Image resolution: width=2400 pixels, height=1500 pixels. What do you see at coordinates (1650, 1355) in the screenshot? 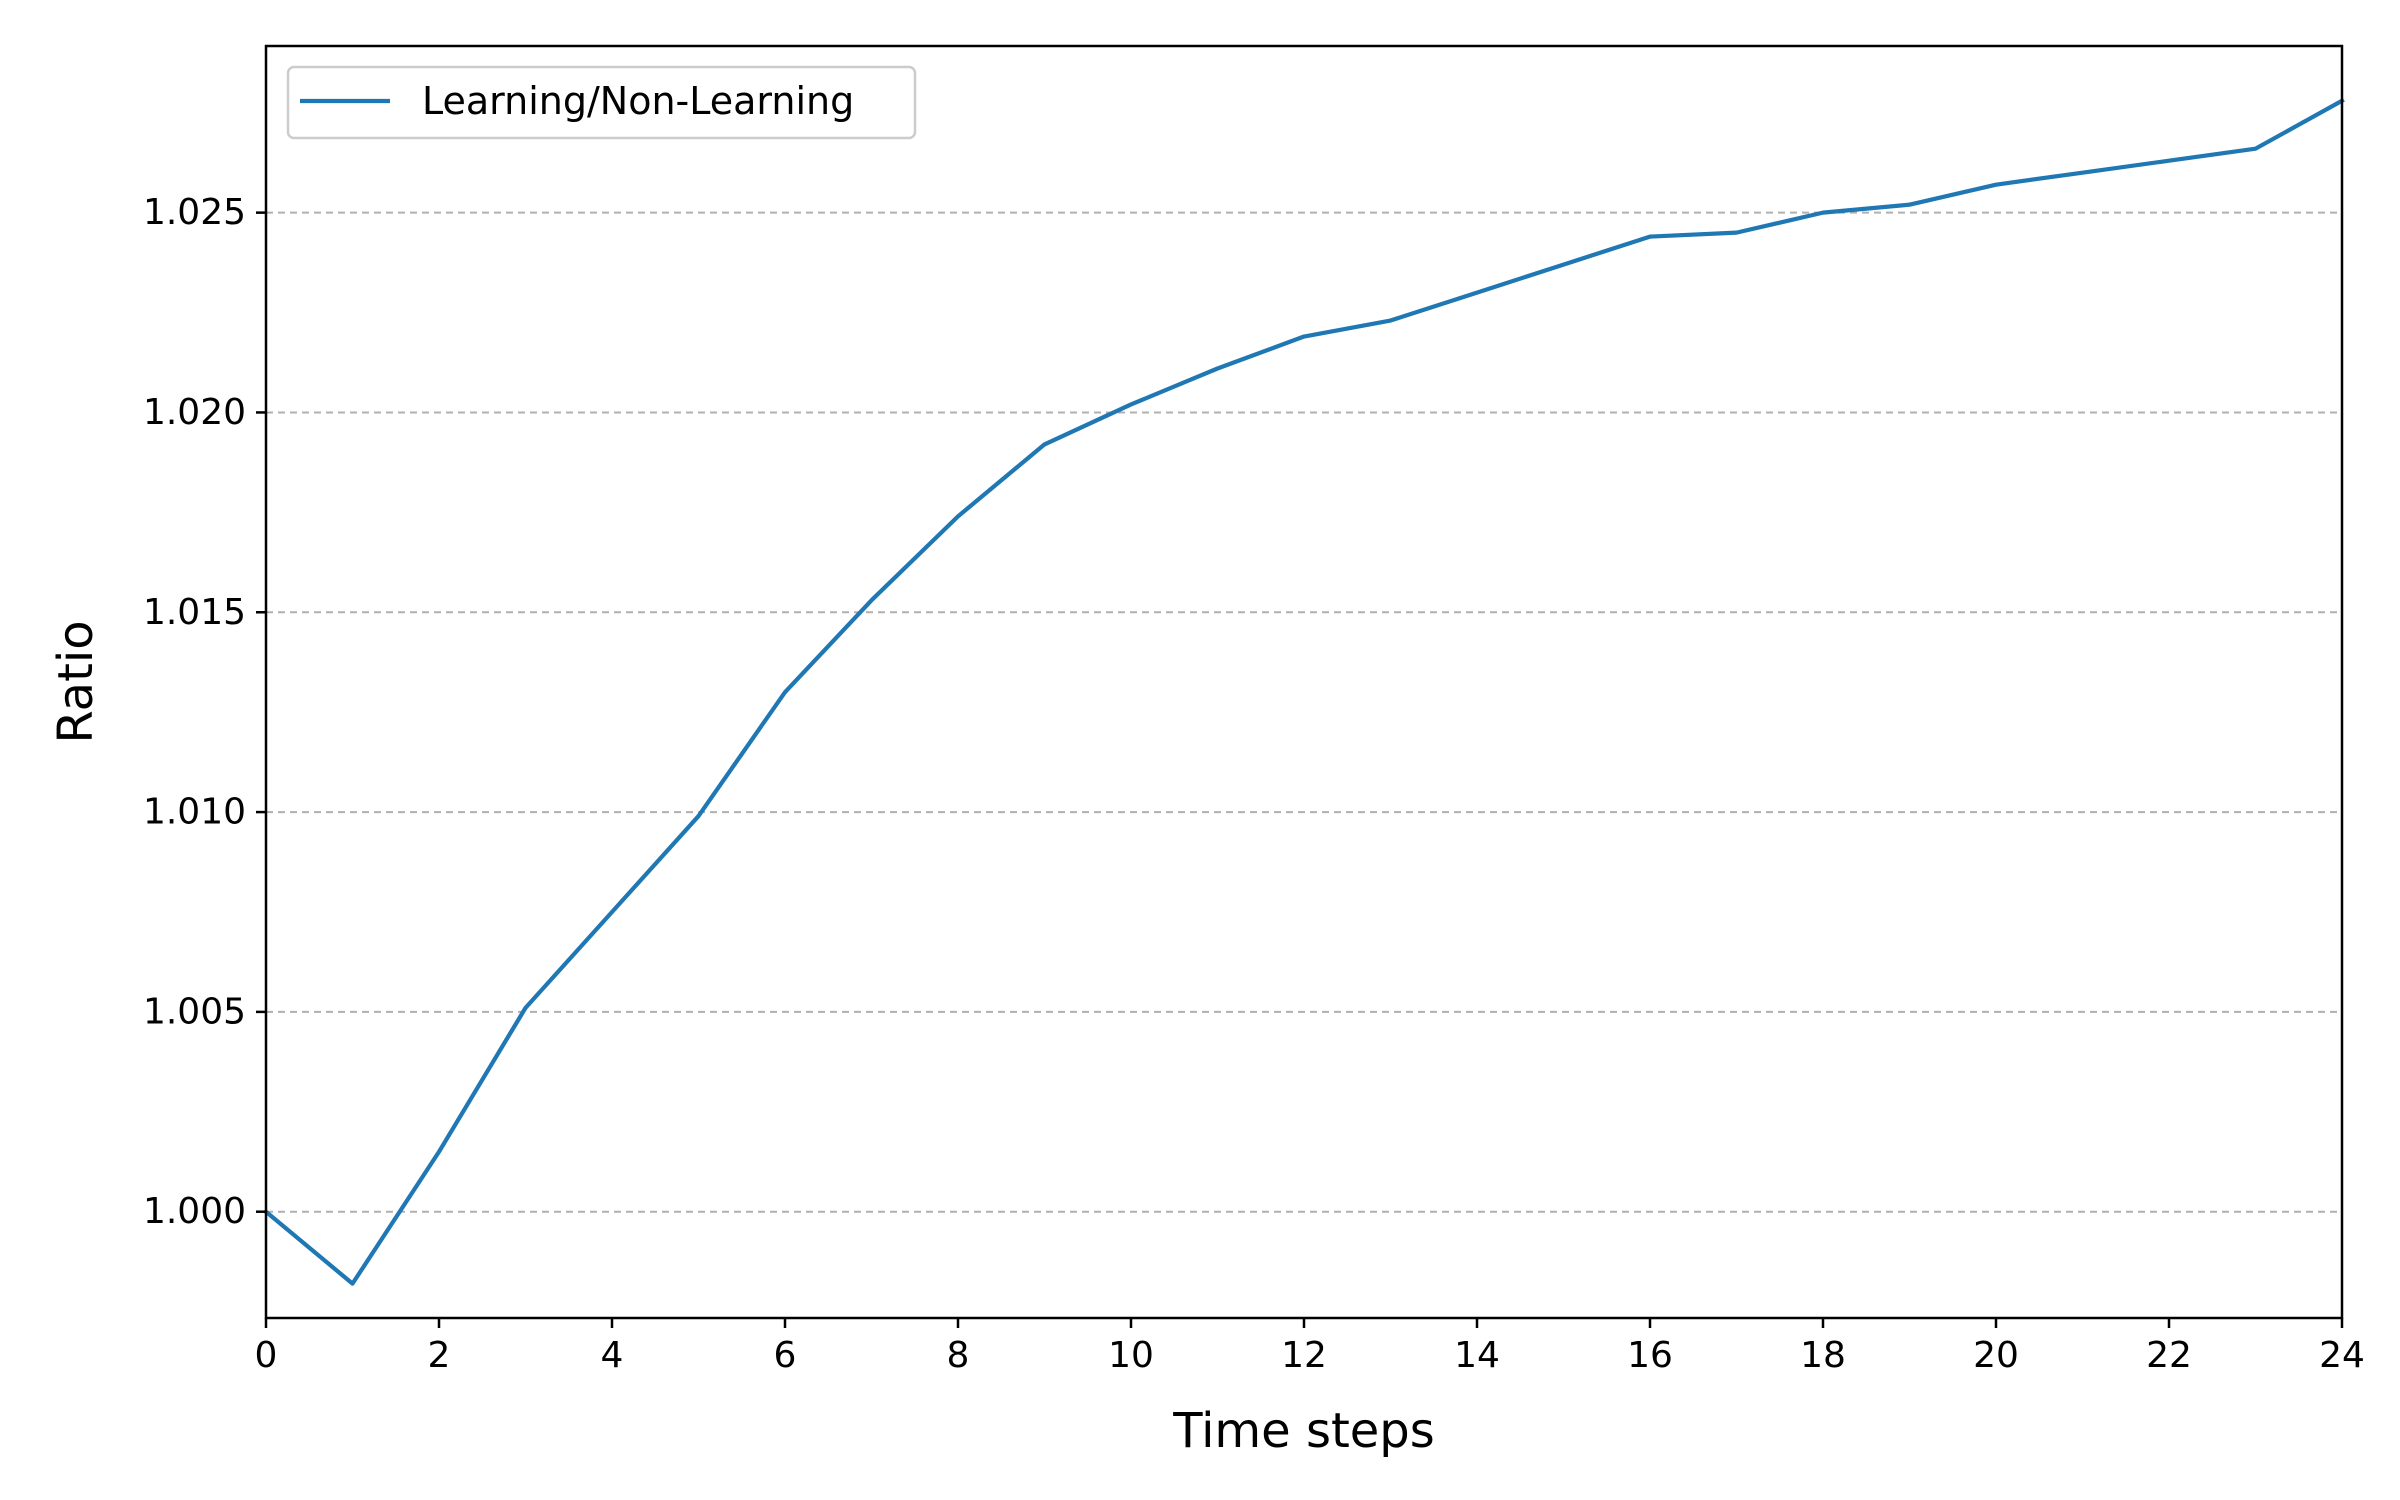
I see `x-tick-label: 16` at bounding box center [1650, 1355].